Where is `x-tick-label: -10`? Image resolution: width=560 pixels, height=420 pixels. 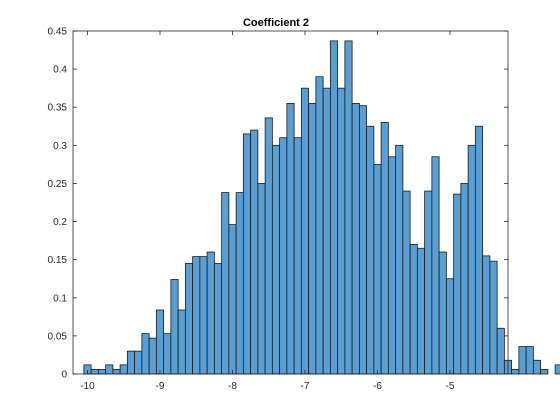
x-tick-label: -10 is located at coordinates (87, 386).